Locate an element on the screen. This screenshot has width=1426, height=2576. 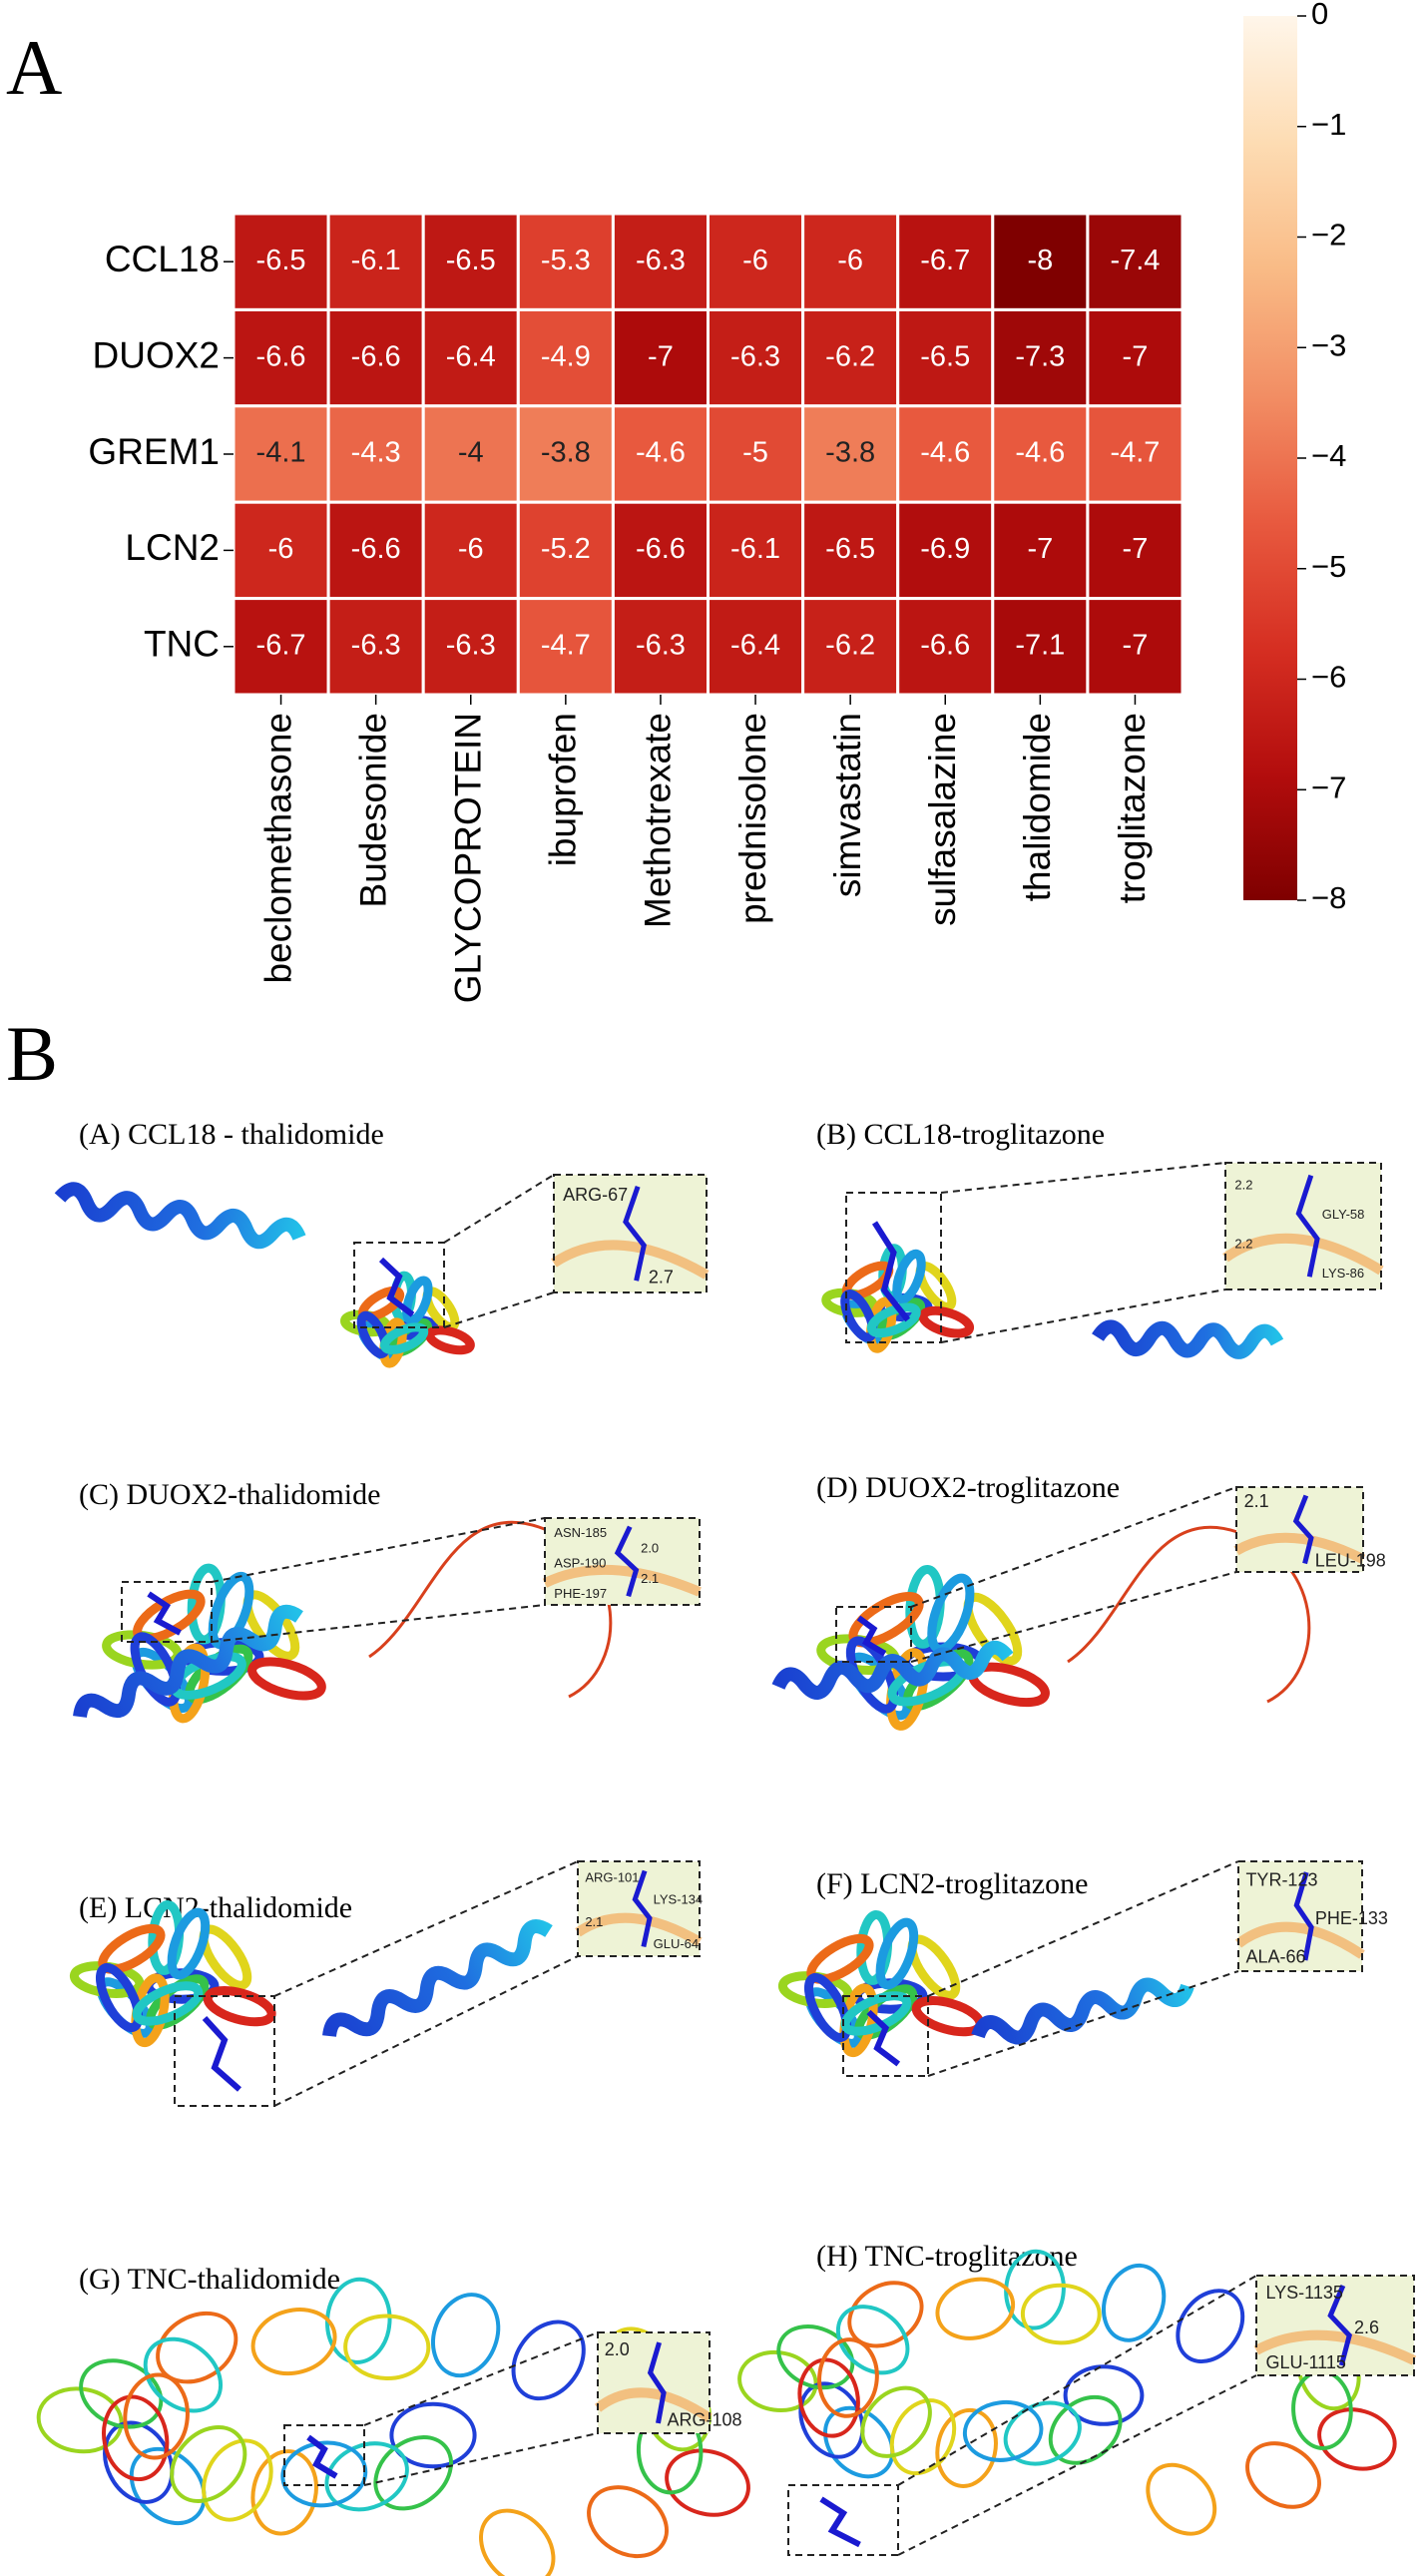
colorbar-tick-label: −4 is located at coordinates (1328, 456).